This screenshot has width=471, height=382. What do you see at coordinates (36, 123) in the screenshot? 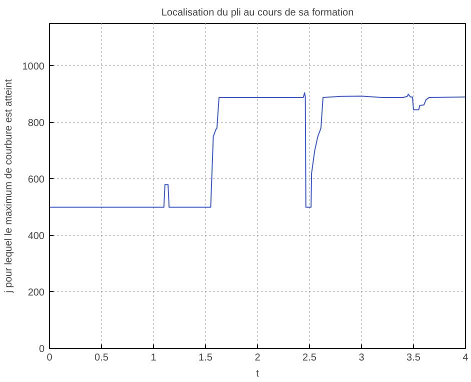
I see `y-tick-label: 800` at bounding box center [36, 123].